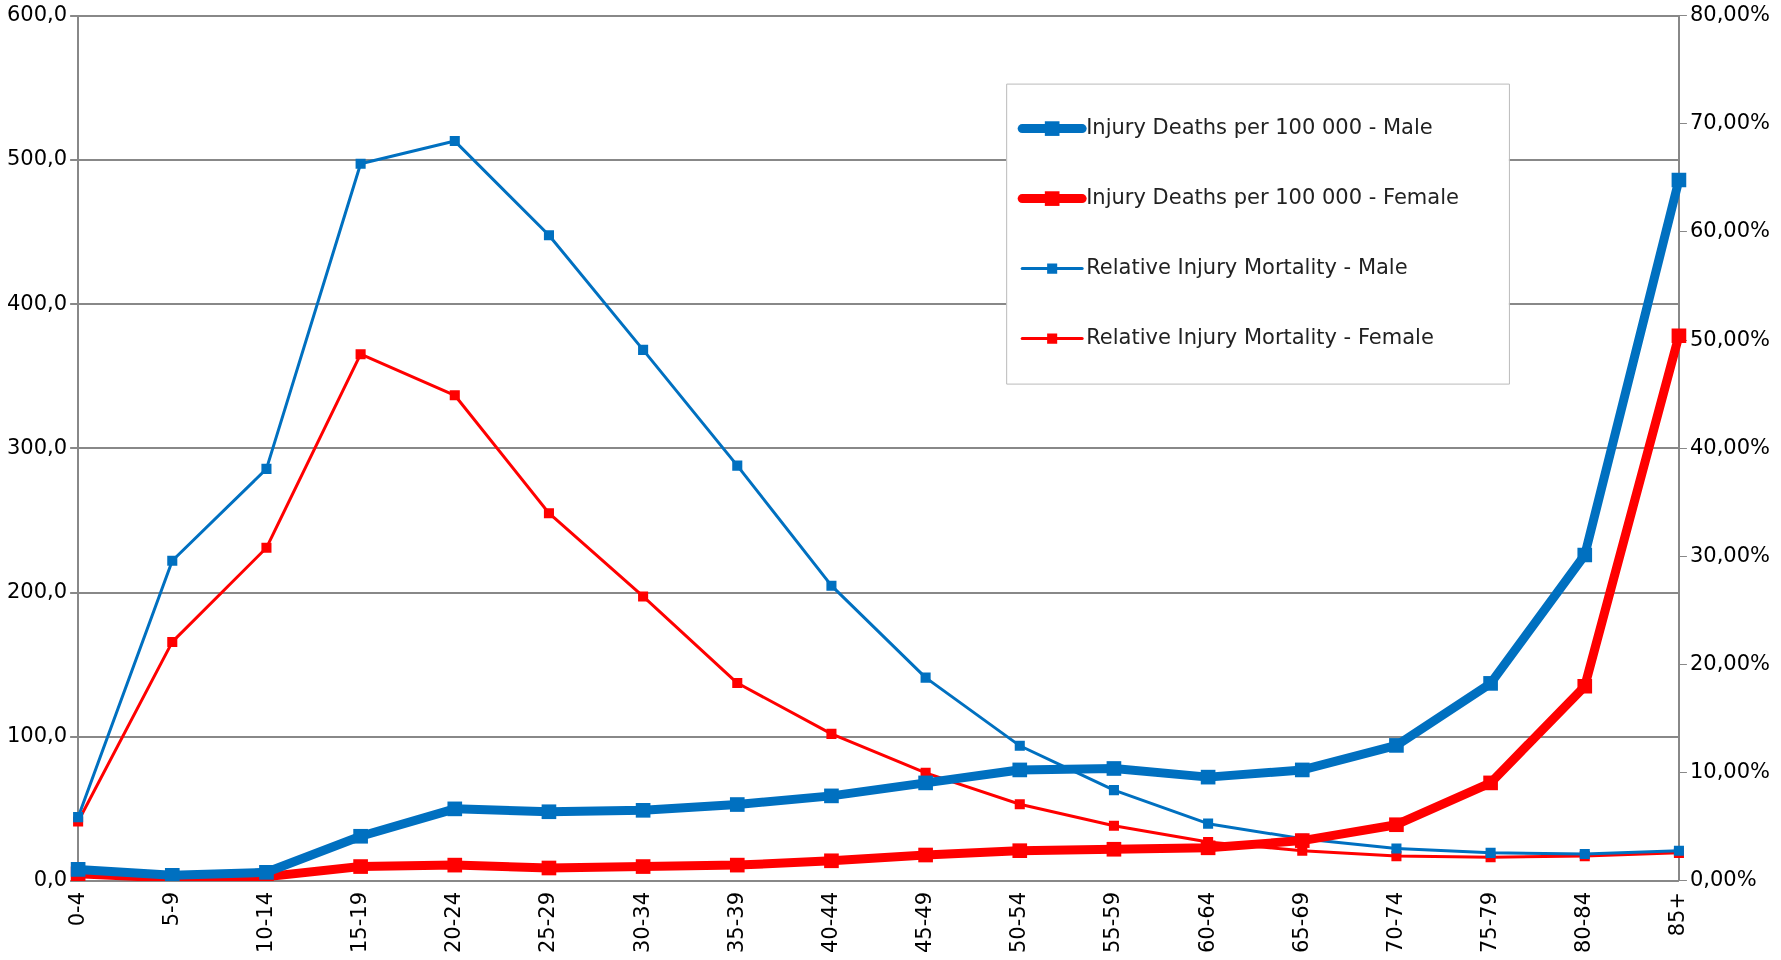 This screenshot has height=960, width=1781. What do you see at coordinates (547, 922) in the screenshot?
I see `x-tick-label: 25-29` at bounding box center [547, 922].